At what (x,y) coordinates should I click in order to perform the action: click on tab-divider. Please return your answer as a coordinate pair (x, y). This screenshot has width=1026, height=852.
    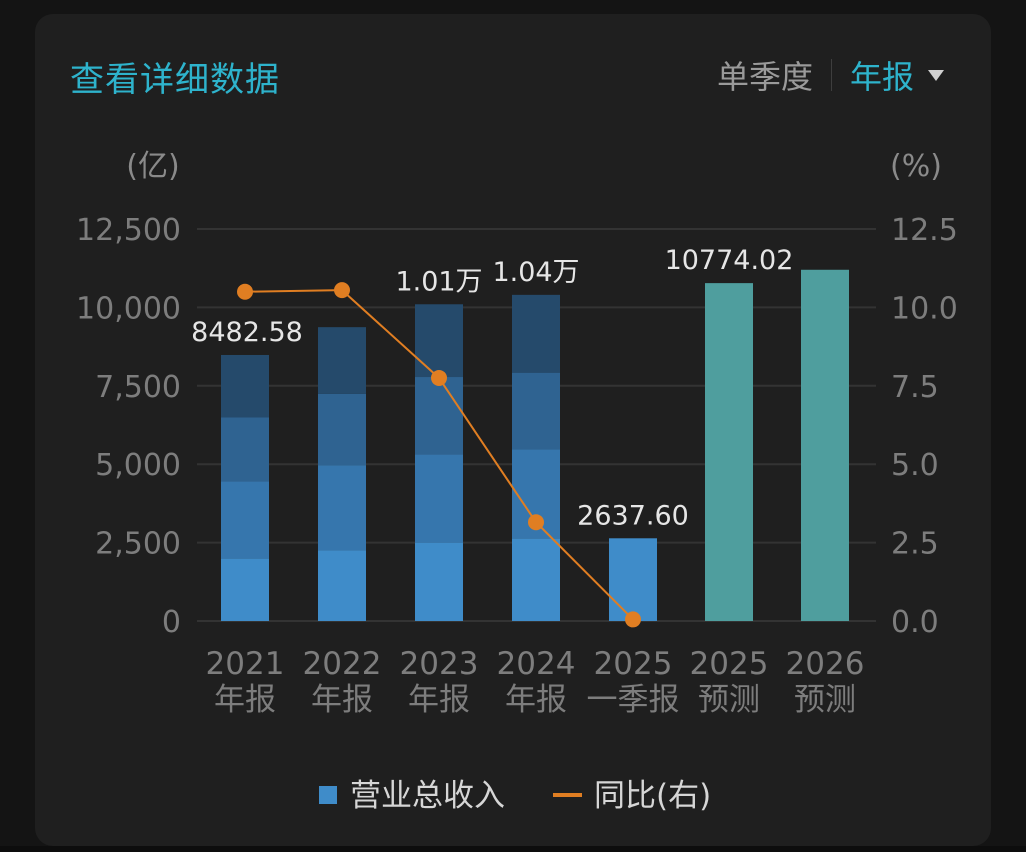
    Looking at the image, I should click on (831, 75).